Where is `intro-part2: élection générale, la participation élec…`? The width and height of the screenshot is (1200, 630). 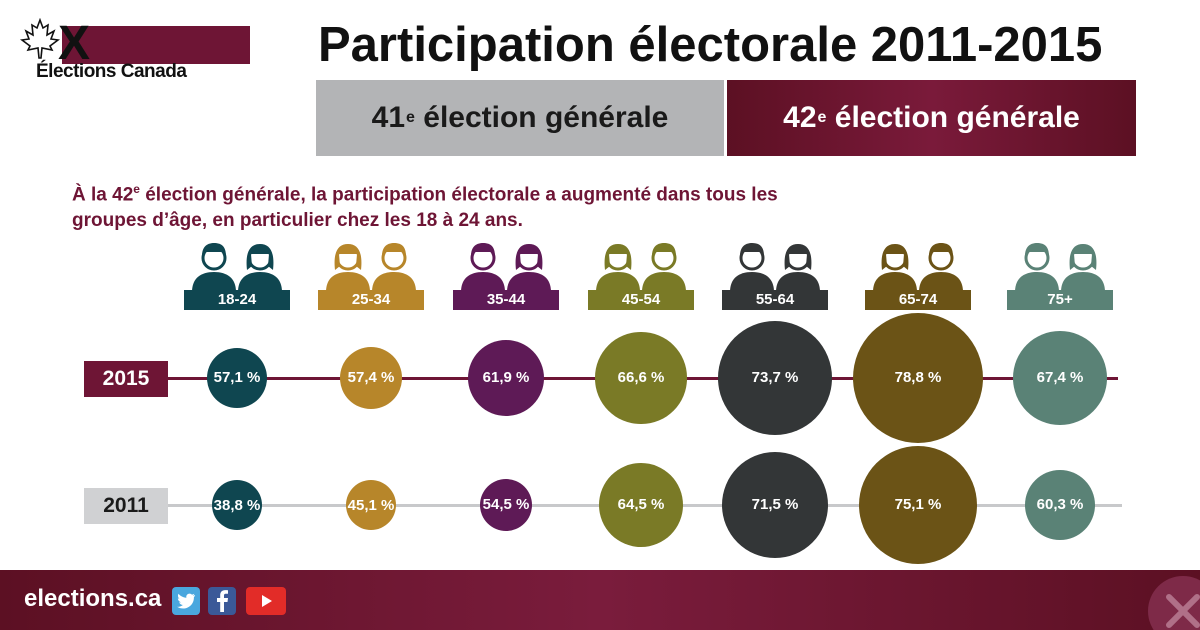 intro-part2: élection générale, la participation élec… is located at coordinates (427, 208).